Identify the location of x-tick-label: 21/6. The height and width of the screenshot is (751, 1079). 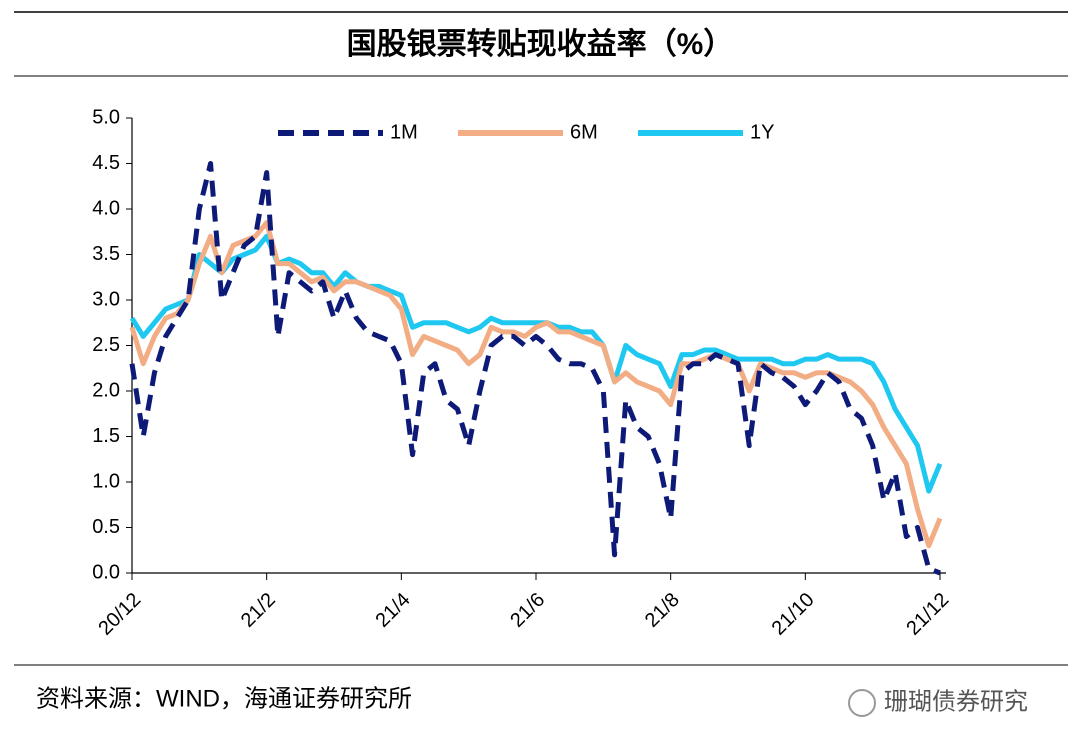
(527, 610).